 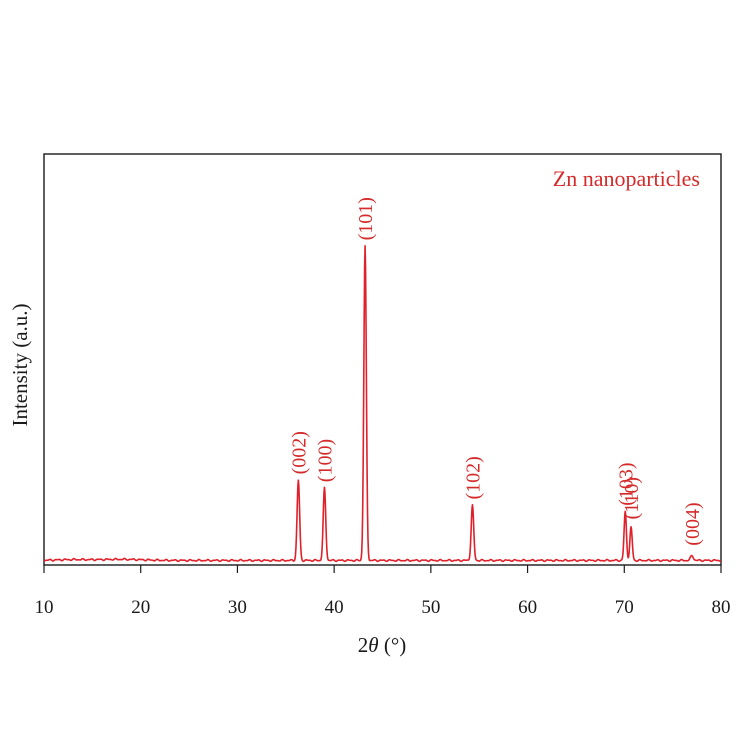 I want to click on peak-label: (100), so click(x=326, y=460).